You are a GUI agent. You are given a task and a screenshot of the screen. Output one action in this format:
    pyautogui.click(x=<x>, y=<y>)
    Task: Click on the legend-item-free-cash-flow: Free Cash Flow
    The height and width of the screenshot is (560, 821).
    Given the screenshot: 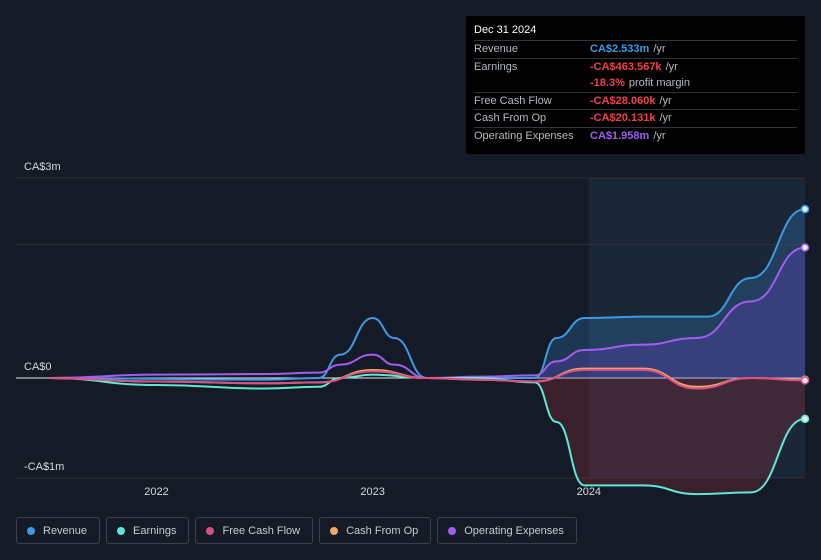 What is the action you would take?
    pyautogui.click(x=254, y=530)
    